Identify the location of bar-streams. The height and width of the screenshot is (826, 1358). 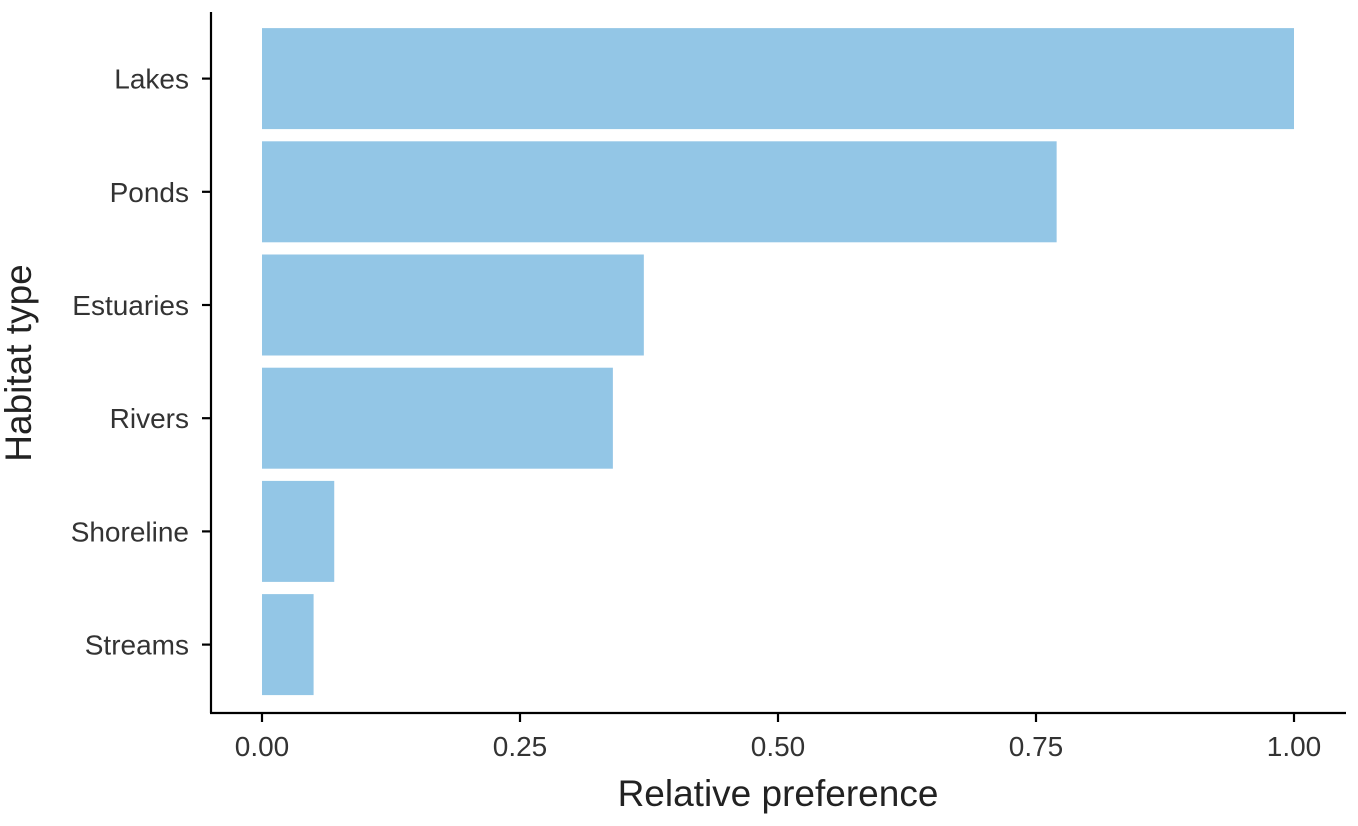
(288, 645).